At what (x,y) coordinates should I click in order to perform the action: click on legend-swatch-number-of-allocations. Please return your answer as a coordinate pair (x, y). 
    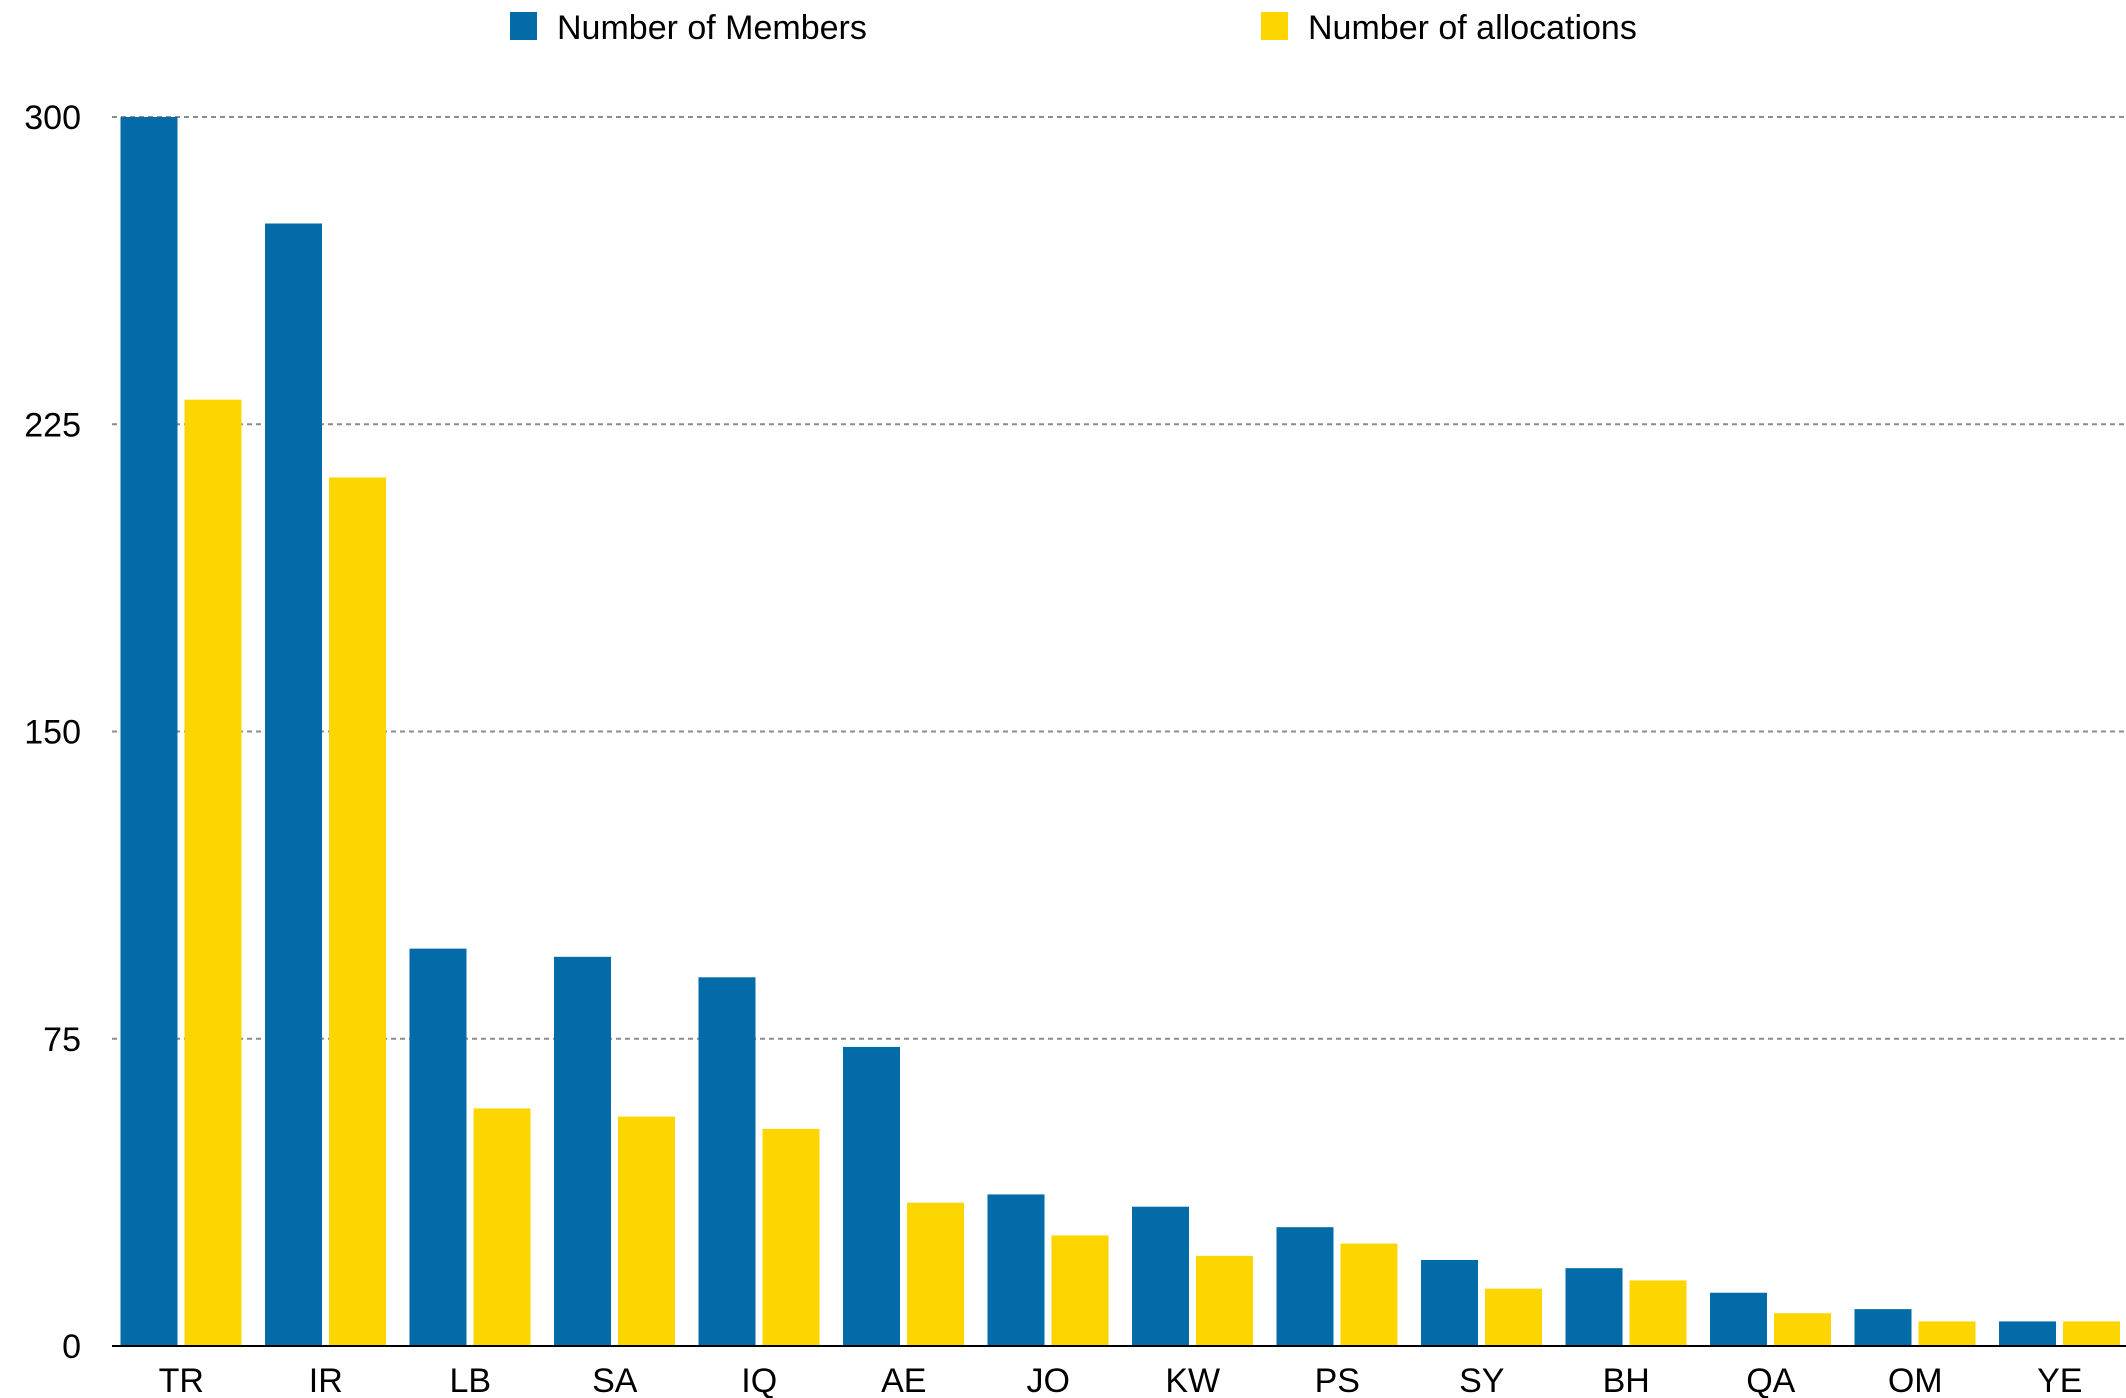
    Looking at the image, I should click on (1274, 26).